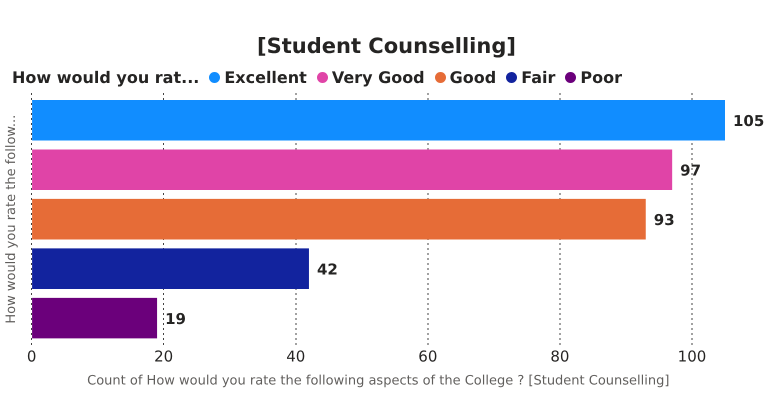  I want to click on x-tick-label: 80, so click(560, 356).